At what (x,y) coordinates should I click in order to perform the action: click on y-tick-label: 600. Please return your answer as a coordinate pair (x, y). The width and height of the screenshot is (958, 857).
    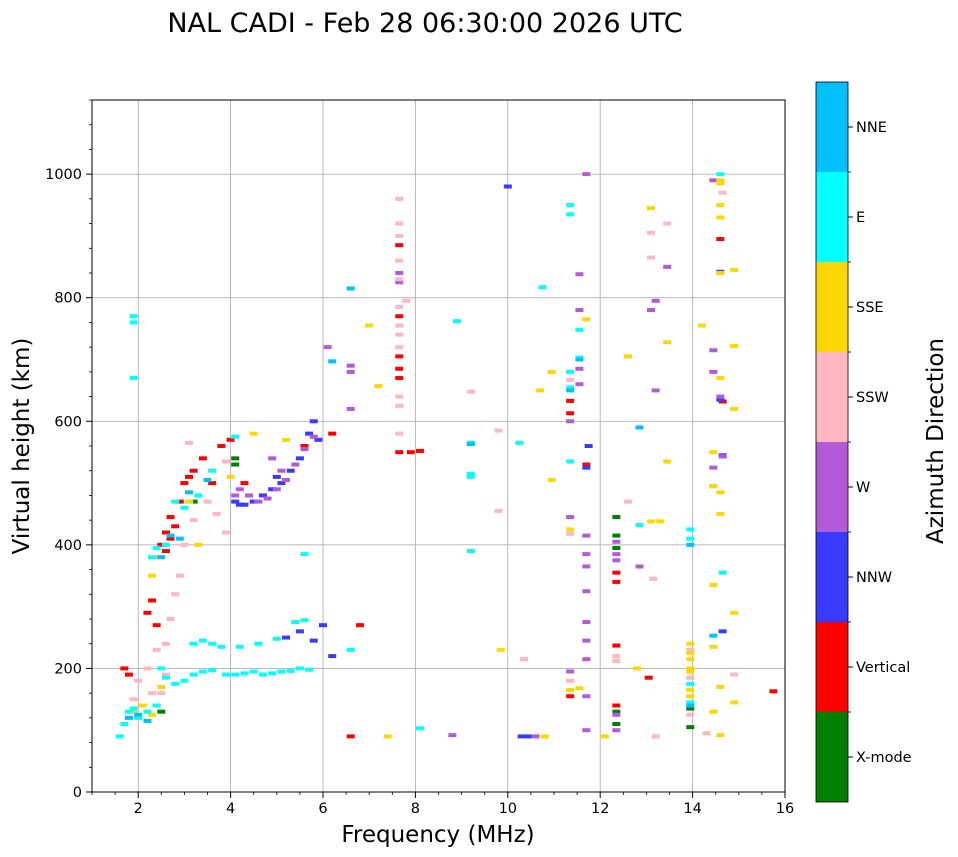
    Looking at the image, I should click on (68, 422).